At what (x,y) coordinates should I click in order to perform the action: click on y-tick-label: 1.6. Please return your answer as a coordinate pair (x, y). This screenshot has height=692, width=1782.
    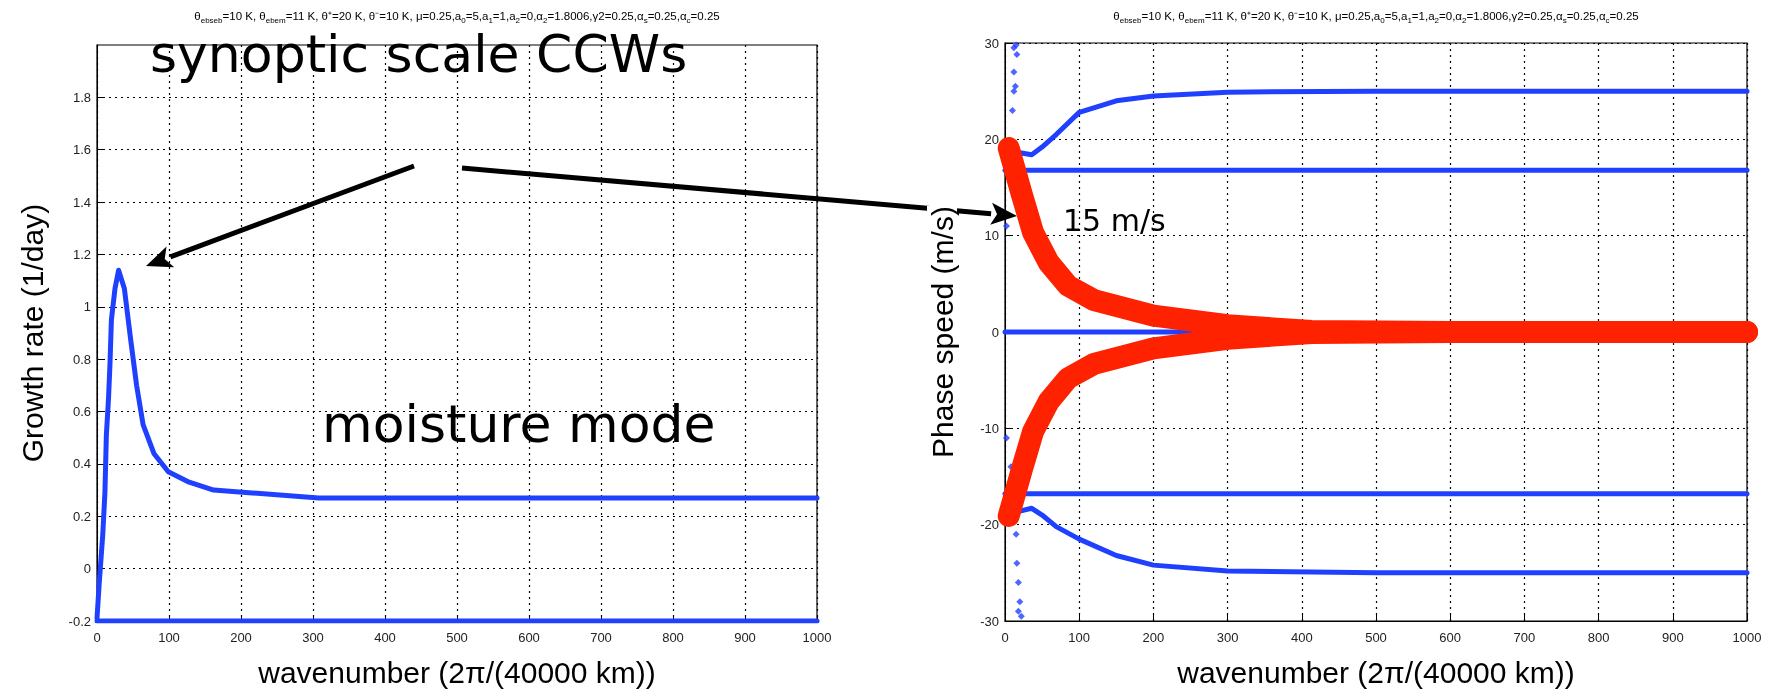
    Looking at the image, I should click on (81, 150).